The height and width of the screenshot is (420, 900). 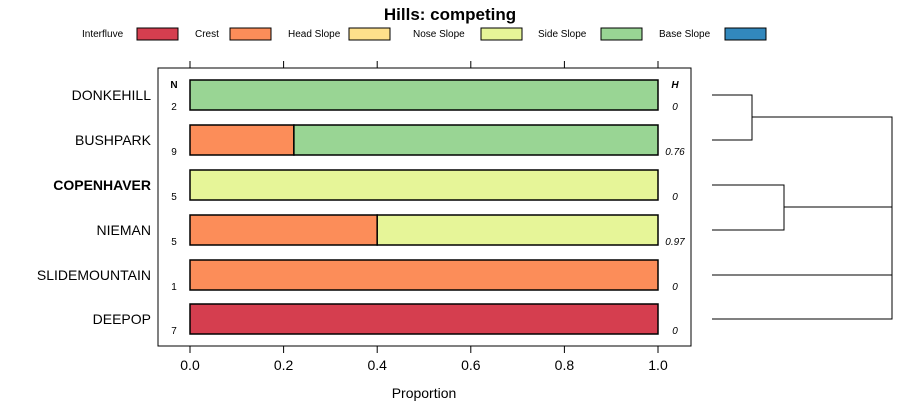 I want to click on row-deepop: DEEPOP 7 0, so click(x=385, y=320).